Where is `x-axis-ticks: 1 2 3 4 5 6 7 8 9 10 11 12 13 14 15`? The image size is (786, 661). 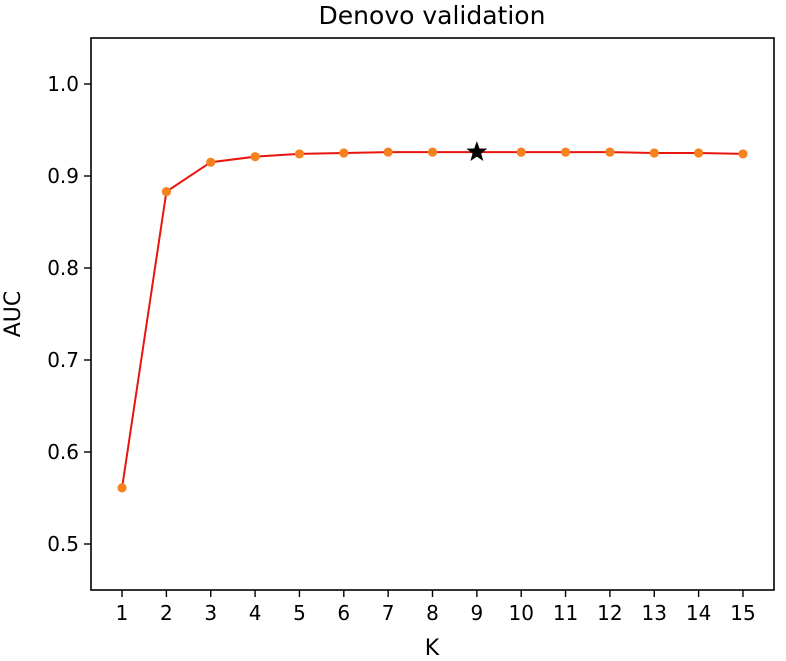 x-axis-ticks: 1 2 3 4 5 6 7 8 9 10 11 12 13 14 15 is located at coordinates (436, 607).